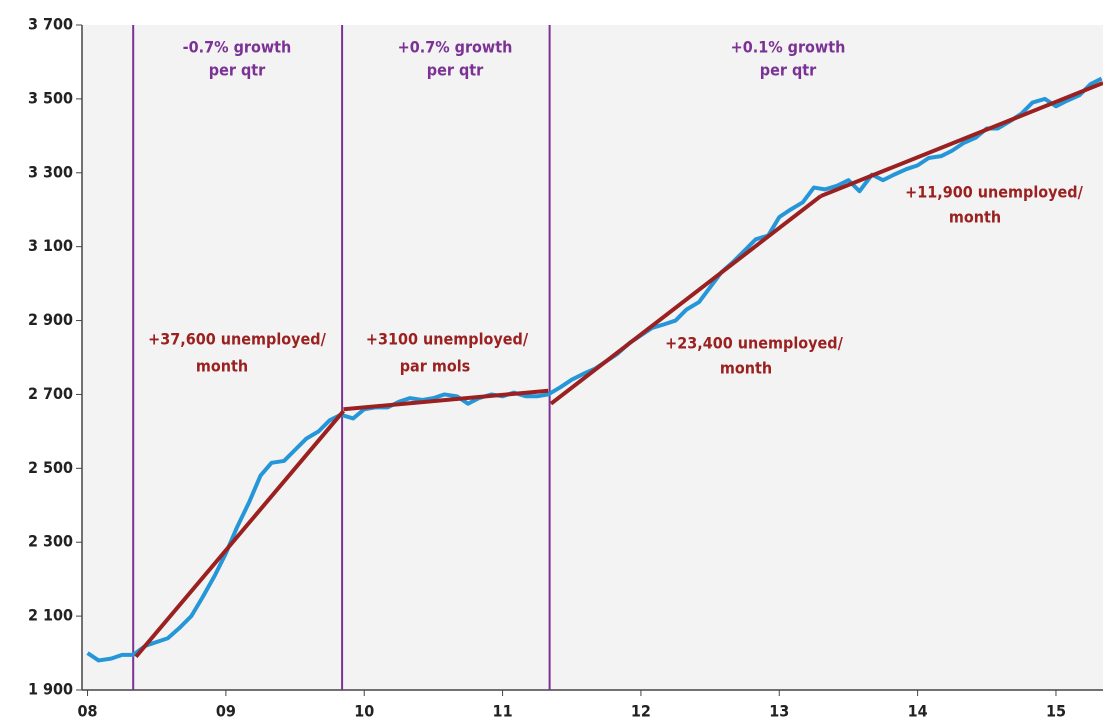 The width and height of the screenshot is (1103, 727). What do you see at coordinates (50, 171) in the screenshot?
I see `y-tick-label: 3 300` at bounding box center [50, 171].